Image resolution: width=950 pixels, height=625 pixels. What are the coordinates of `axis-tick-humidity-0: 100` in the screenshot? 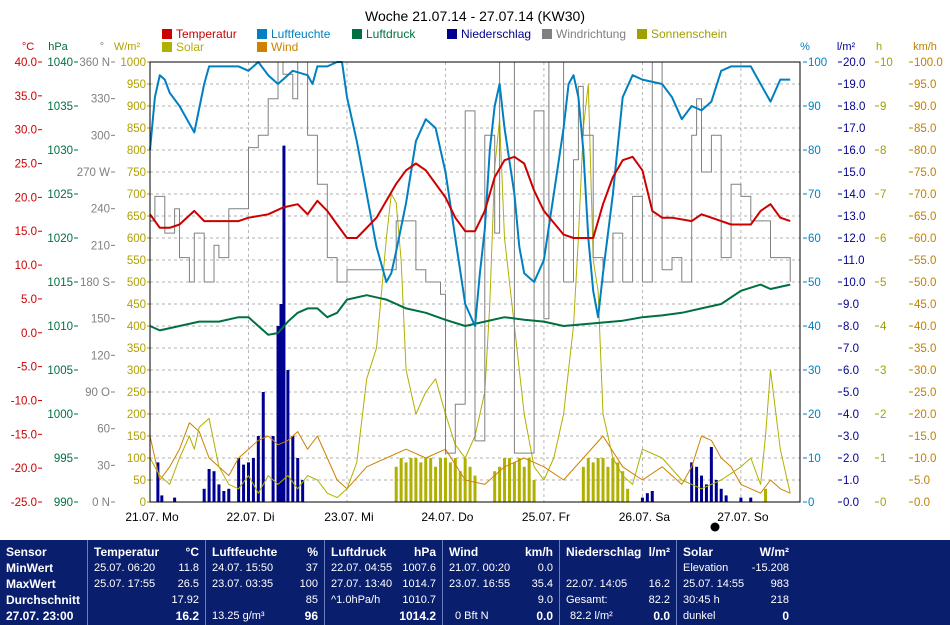 It's located at (817, 63).